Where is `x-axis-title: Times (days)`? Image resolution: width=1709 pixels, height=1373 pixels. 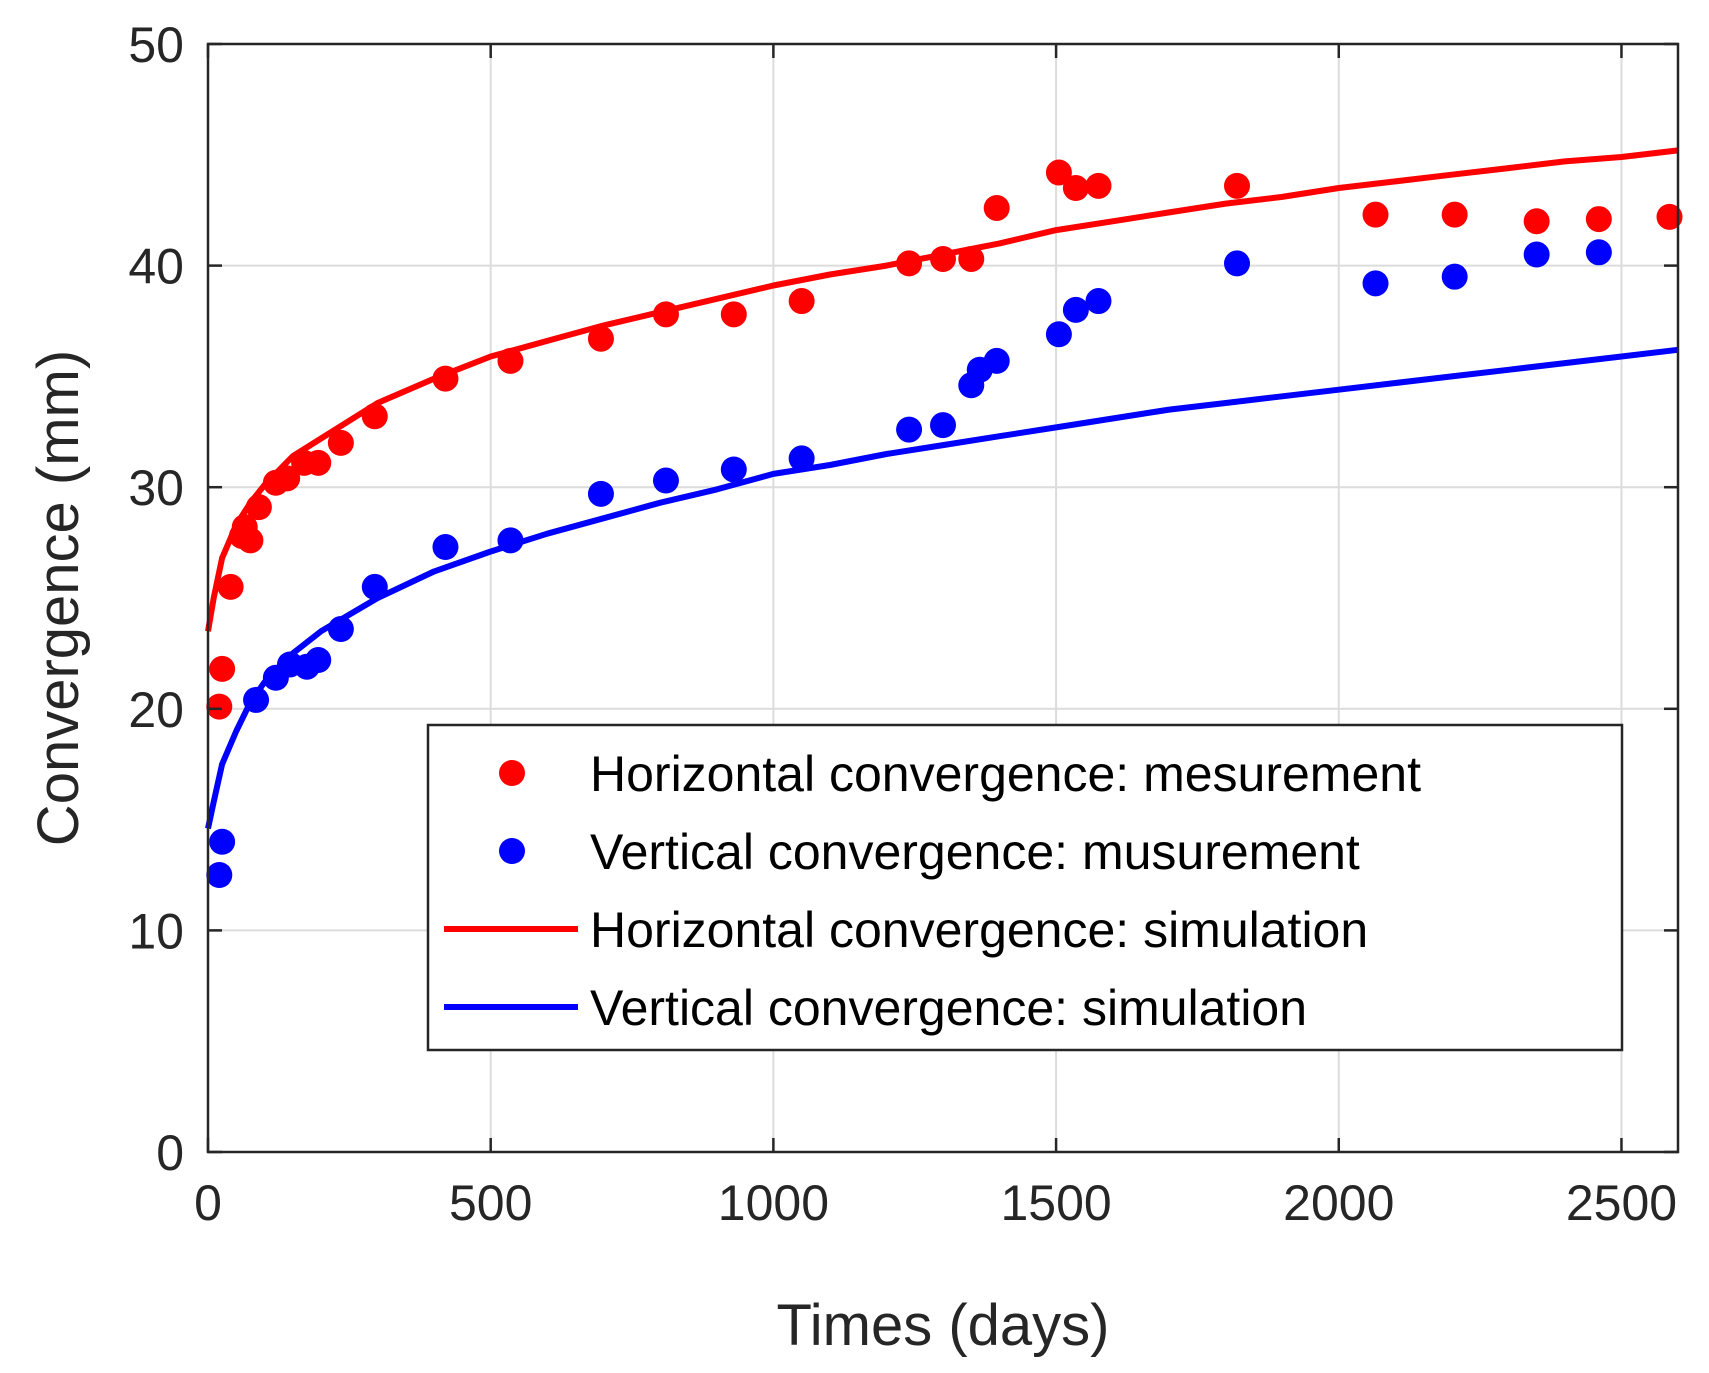 x-axis-title: Times (days) is located at coordinates (943, 1325).